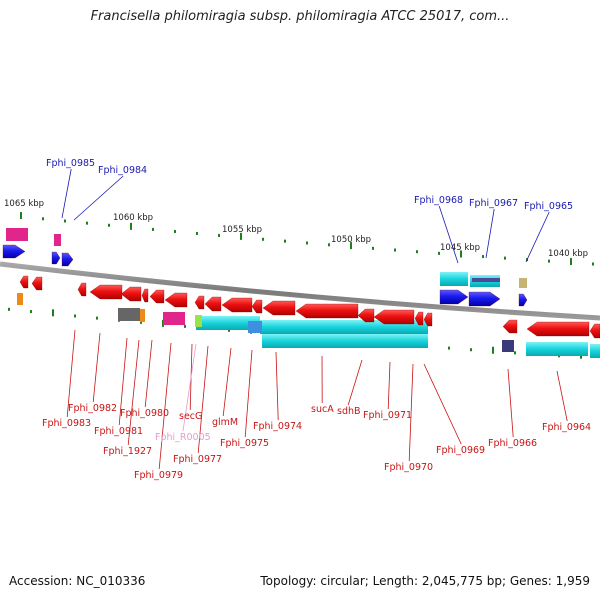 This screenshot has width=600, height=600. I want to click on gene-label: Fphi_0983, so click(66, 423).